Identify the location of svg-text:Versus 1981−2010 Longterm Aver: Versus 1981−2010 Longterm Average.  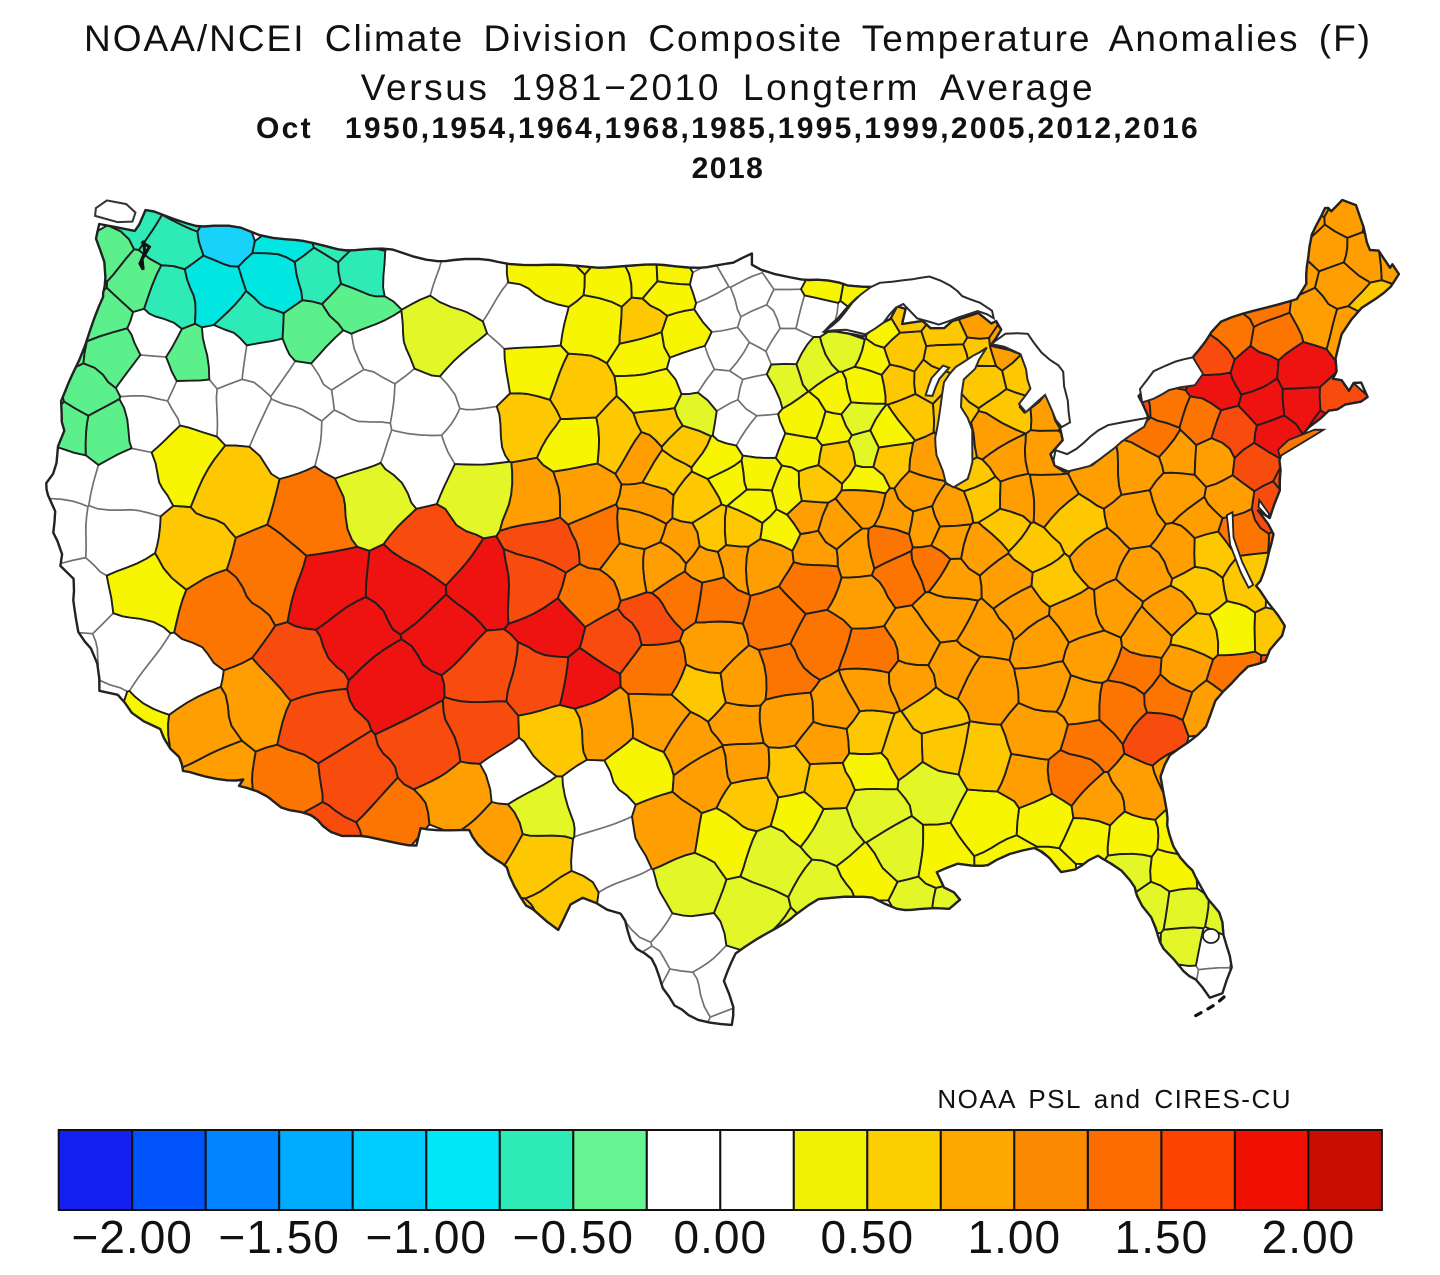
(728, 87).